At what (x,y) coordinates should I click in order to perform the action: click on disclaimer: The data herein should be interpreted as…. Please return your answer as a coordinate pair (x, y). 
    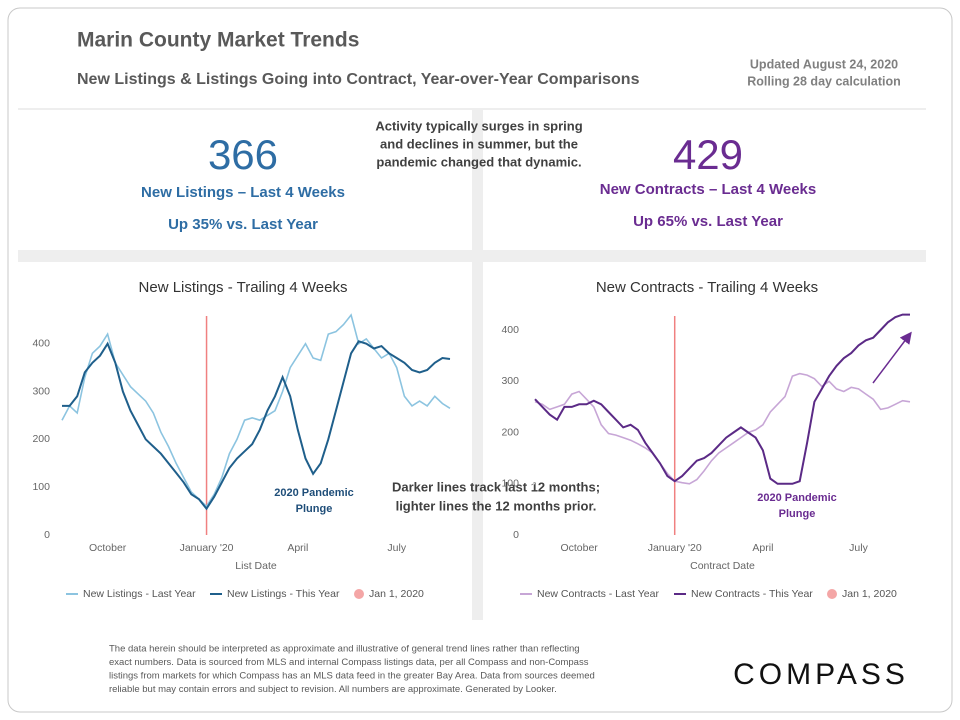
    Looking at the image, I should click on (344, 649).